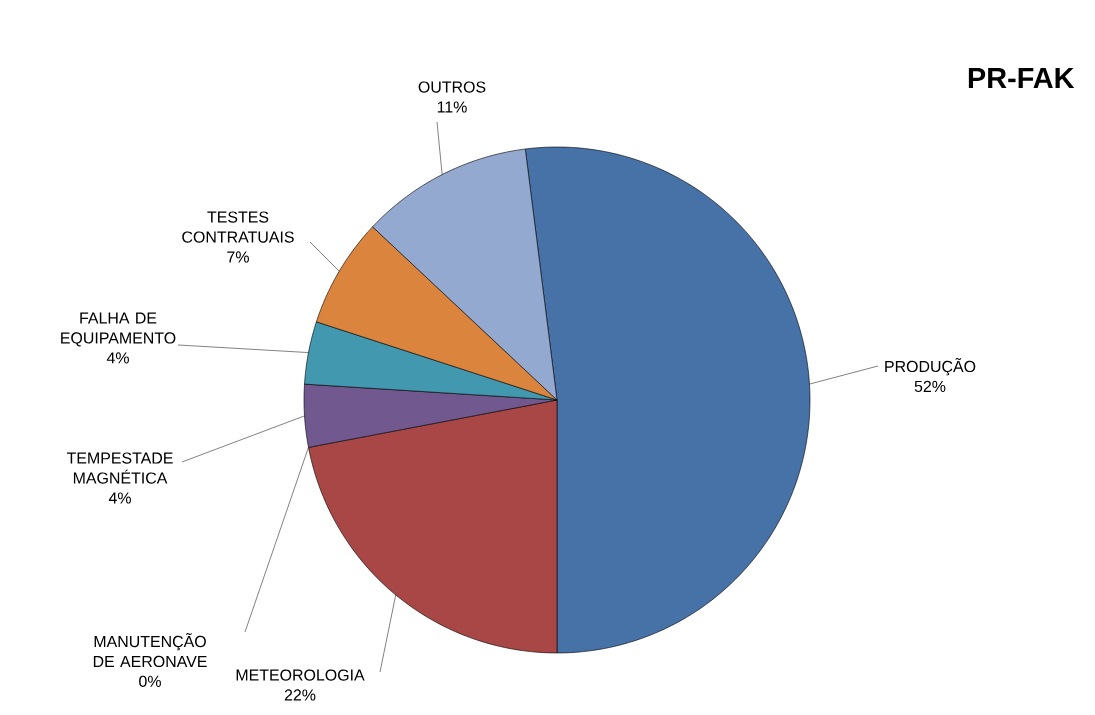  I want to click on data-label: 11%, so click(452, 107).